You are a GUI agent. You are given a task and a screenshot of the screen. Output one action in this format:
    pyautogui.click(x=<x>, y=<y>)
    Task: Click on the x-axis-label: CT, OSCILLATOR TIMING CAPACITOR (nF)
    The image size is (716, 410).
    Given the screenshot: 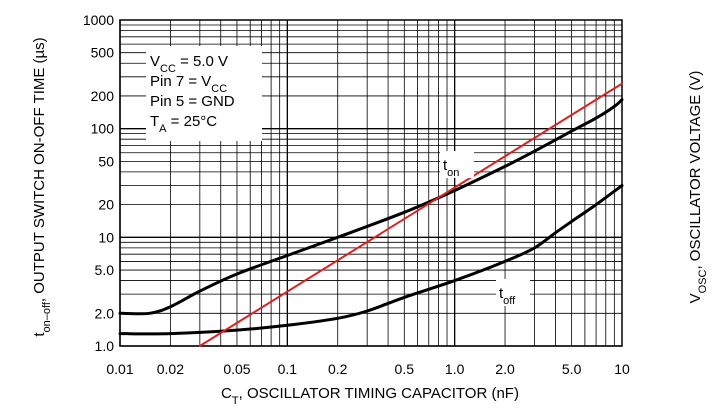 What is the action you would take?
    pyautogui.click(x=370, y=396)
    